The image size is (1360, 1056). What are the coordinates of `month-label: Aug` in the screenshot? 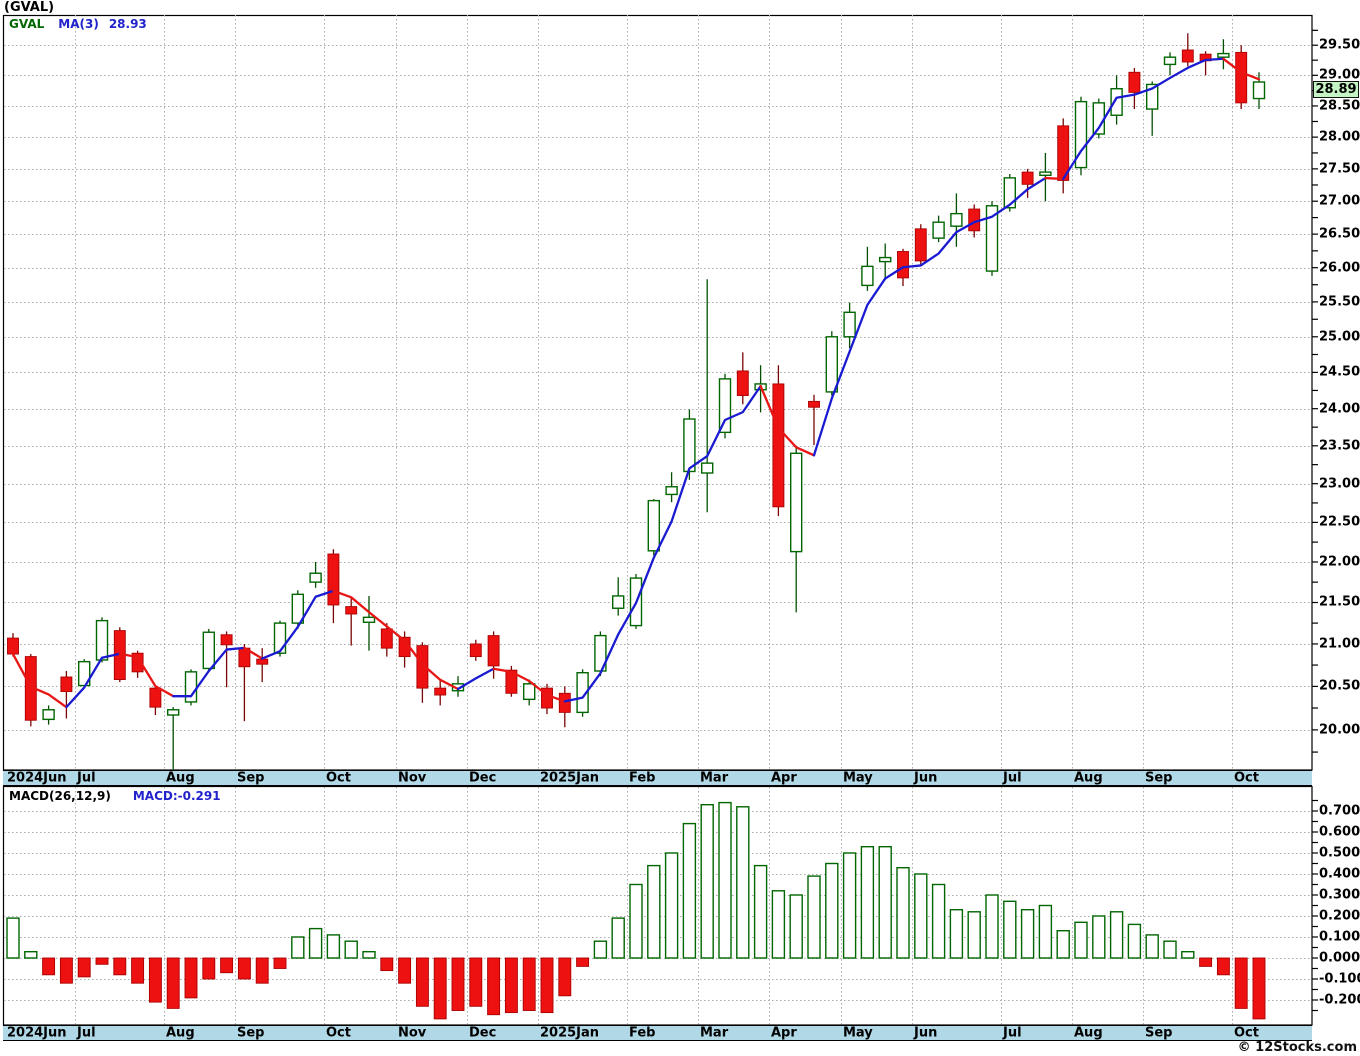 It's located at (1088, 1033).